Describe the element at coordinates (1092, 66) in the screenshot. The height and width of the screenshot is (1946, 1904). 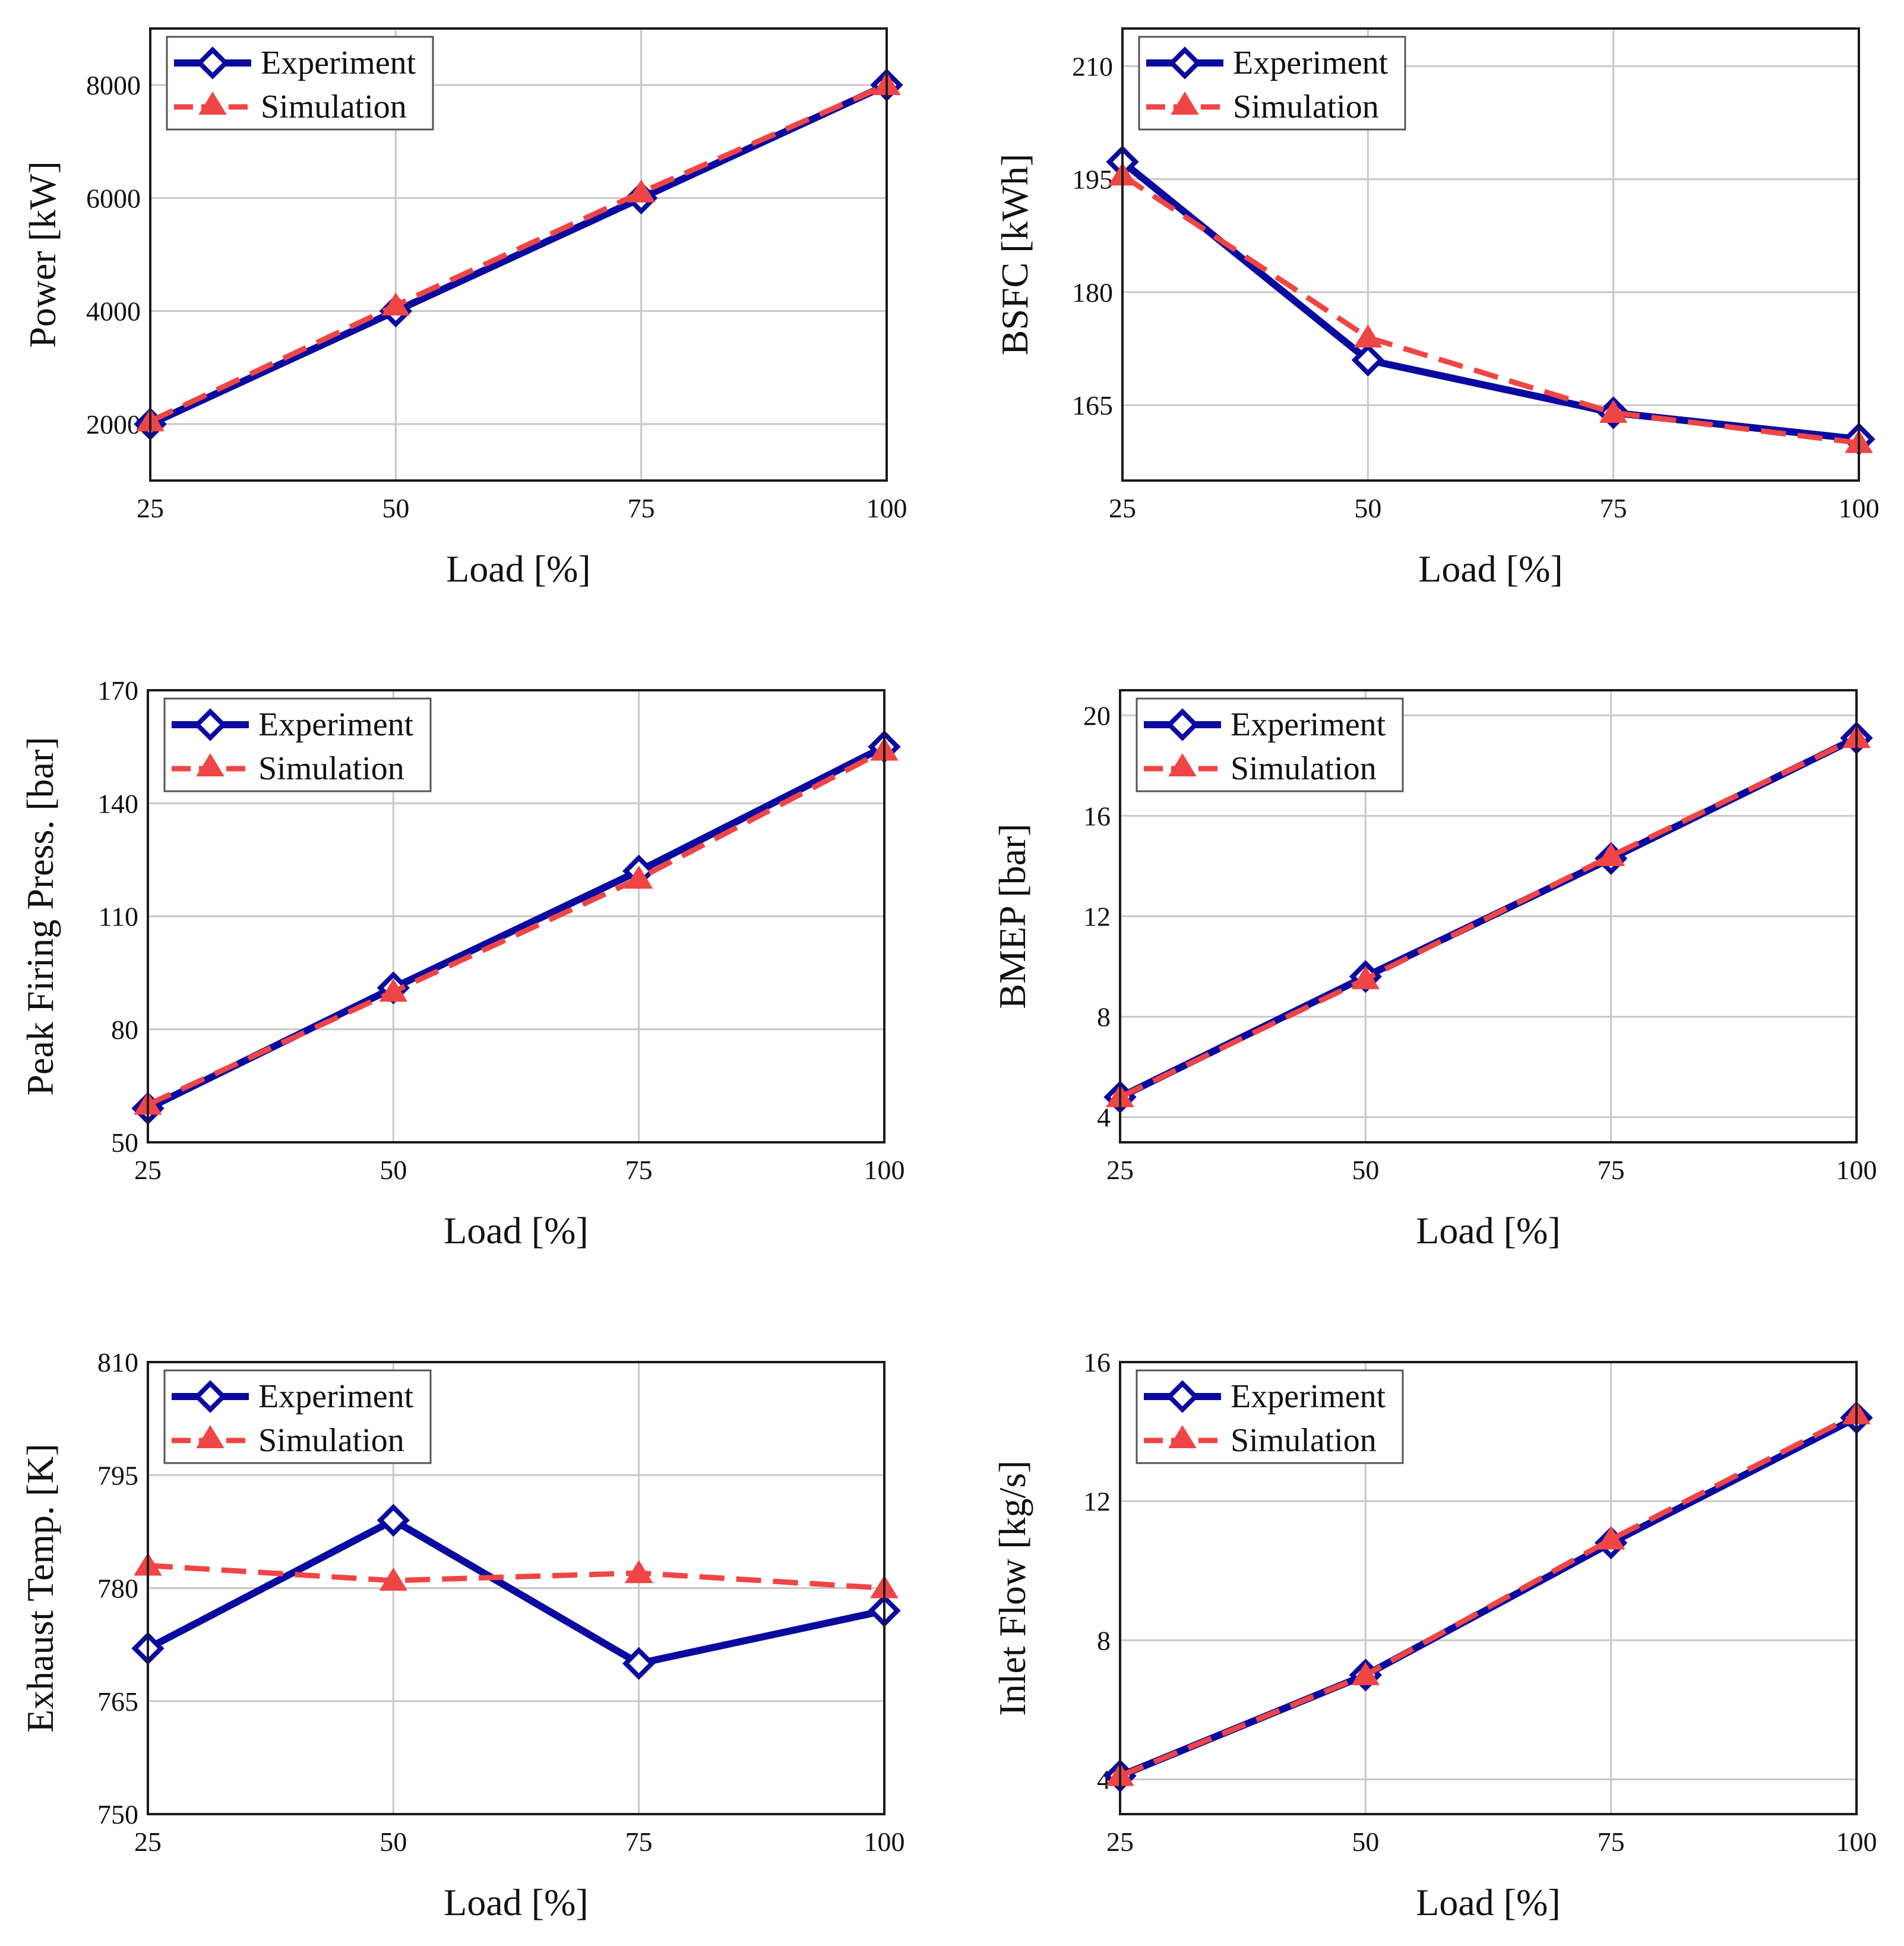
I see `y-tick-label: 210` at that location.